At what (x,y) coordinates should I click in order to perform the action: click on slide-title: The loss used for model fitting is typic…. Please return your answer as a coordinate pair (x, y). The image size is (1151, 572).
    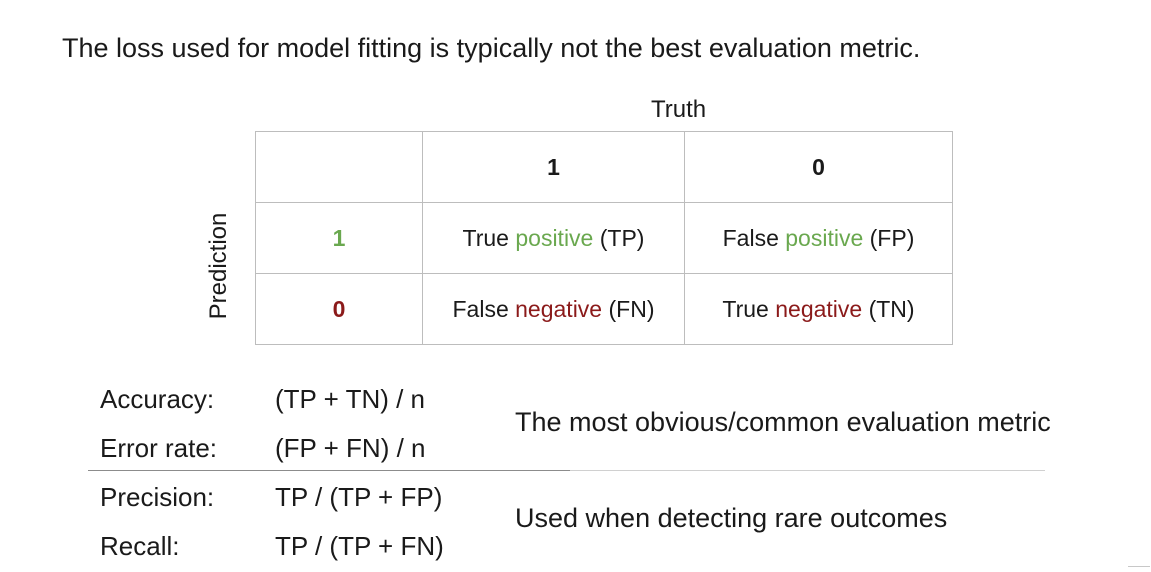
    Looking at the image, I should click on (491, 48).